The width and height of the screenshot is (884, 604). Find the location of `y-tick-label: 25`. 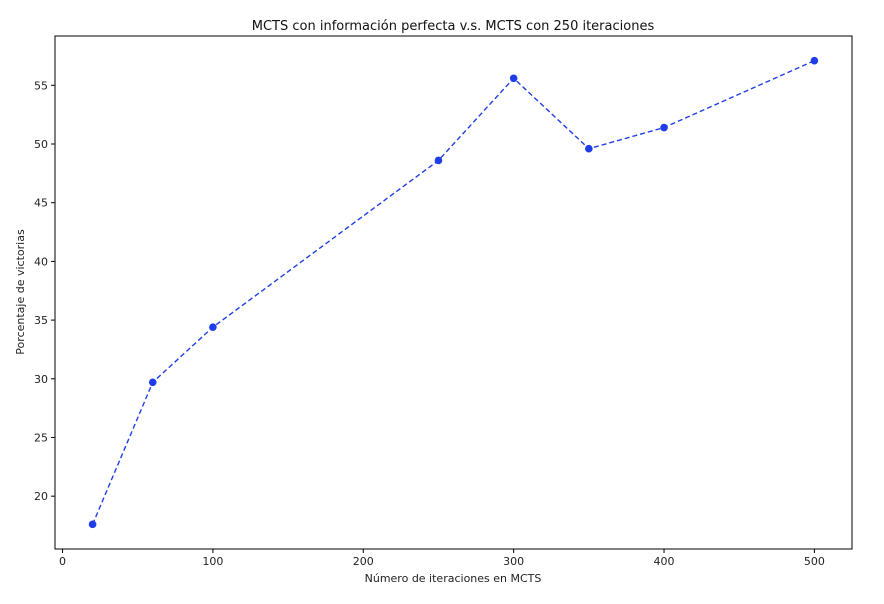

y-tick-label: 25 is located at coordinates (41, 437).